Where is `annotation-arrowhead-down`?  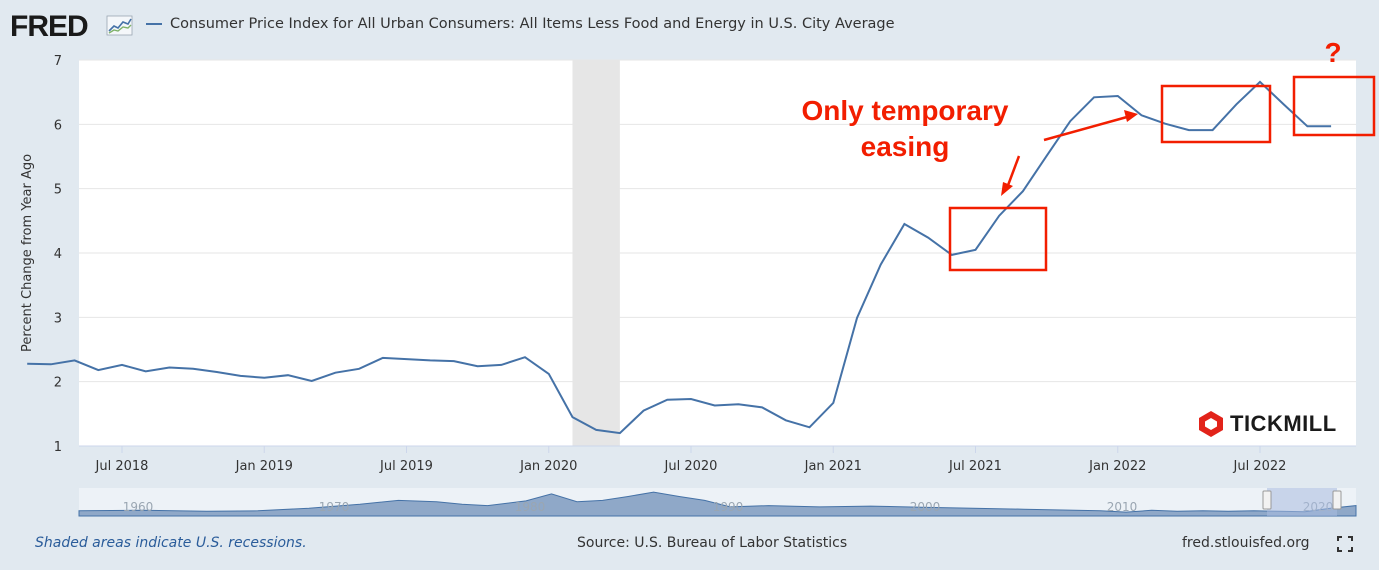
annotation-arrowhead-down is located at coordinates (1007, 189).